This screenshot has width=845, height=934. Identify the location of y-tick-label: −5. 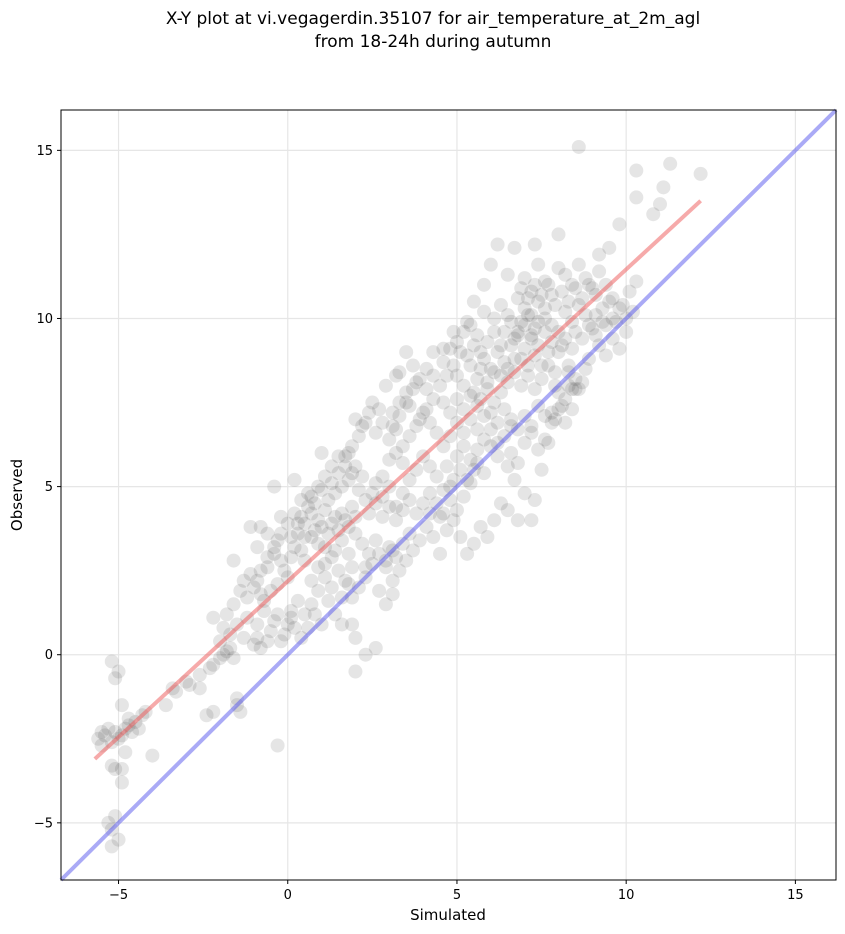
(43, 823).